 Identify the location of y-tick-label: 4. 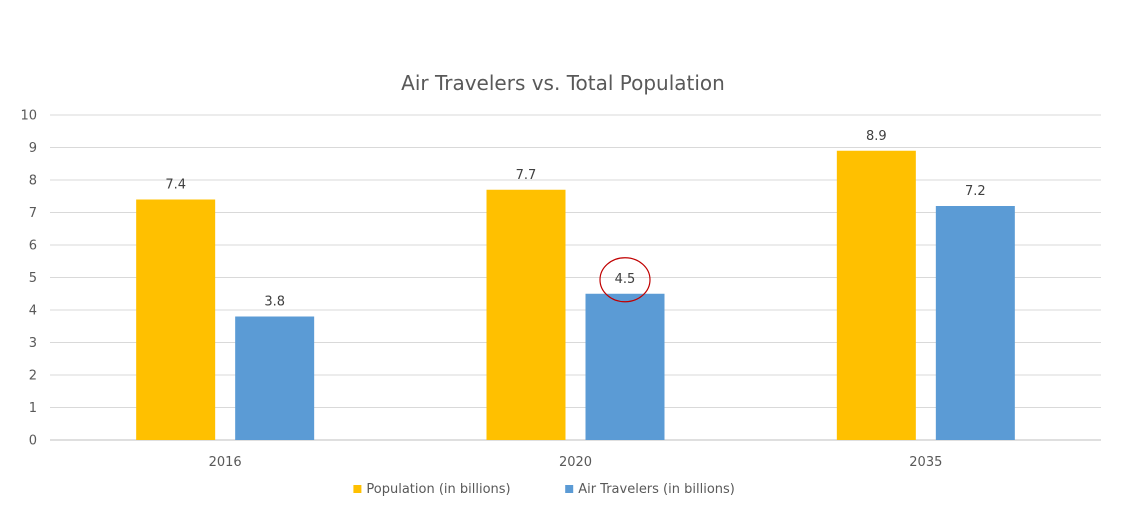
(33, 311).